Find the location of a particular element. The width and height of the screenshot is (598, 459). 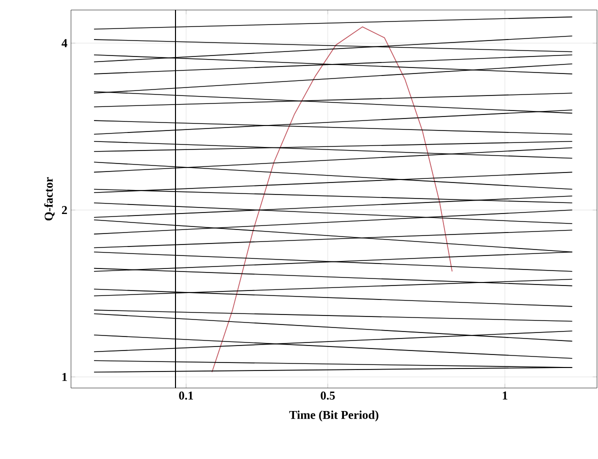

y-axis-title: Q-factor is located at coordinates (49, 198).